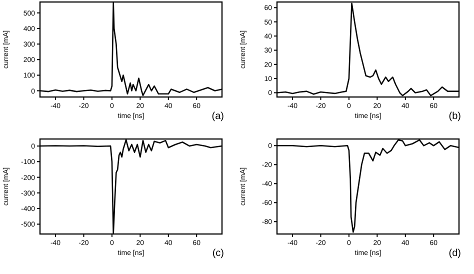 This screenshot has height=274, width=474. What do you see at coordinates (454, 253) in the screenshot?
I see `text: (d)` at bounding box center [454, 253].